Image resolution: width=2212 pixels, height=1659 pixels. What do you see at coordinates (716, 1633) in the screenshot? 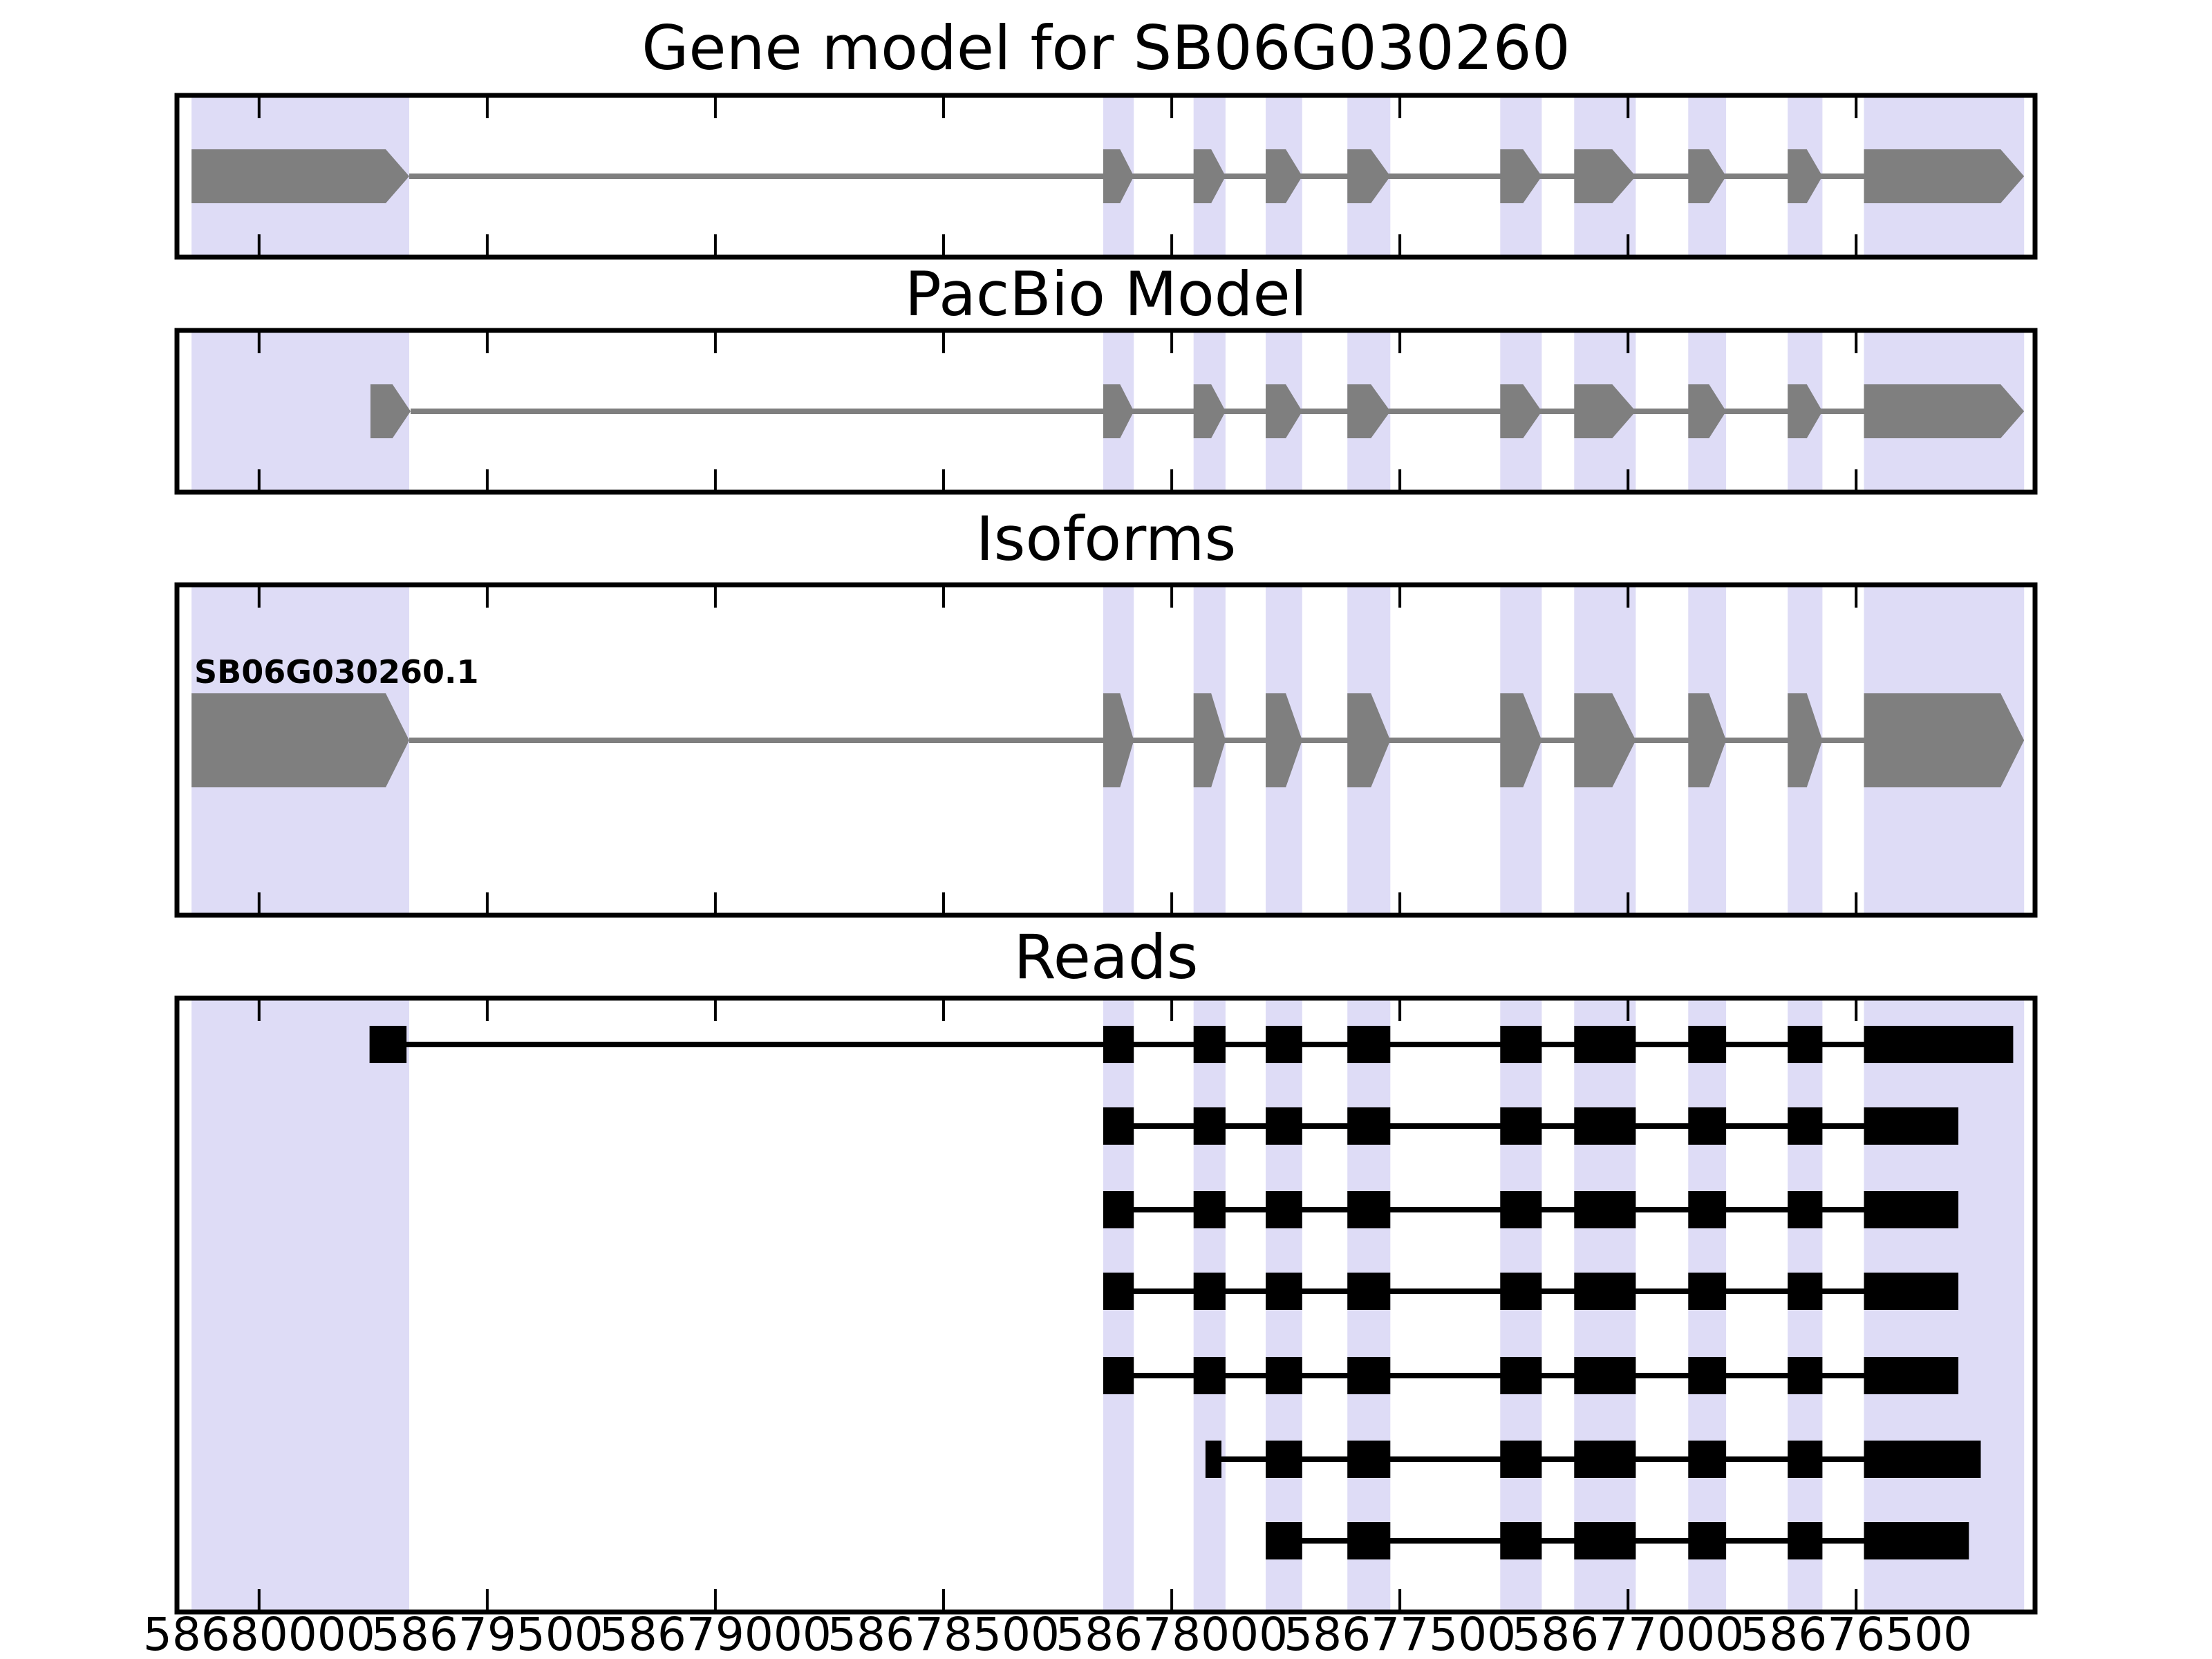
I see `x-axis-tick-label: 58679000` at bounding box center [716, 1633].